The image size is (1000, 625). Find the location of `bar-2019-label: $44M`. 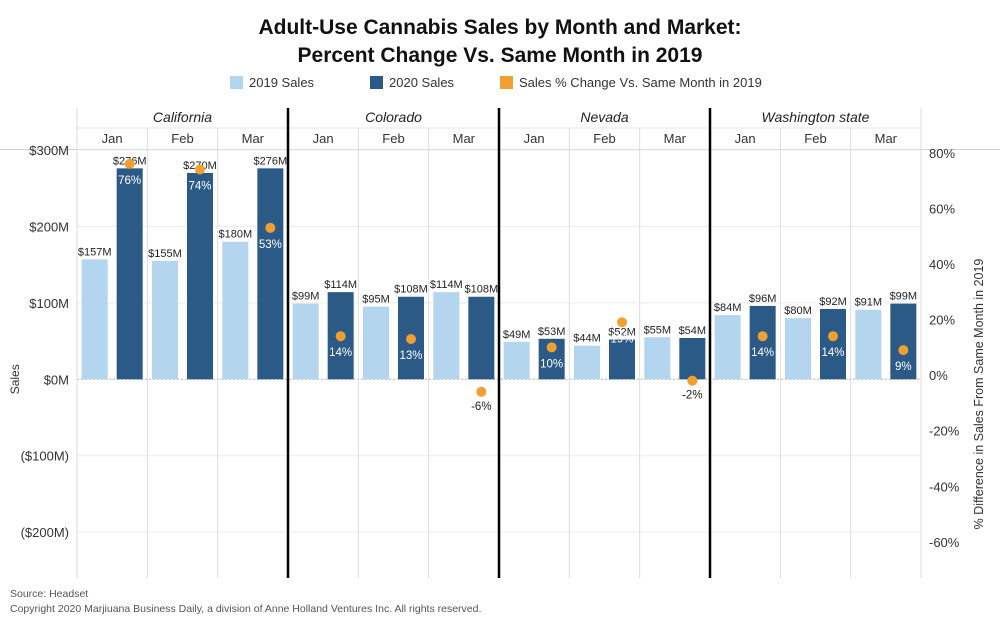

bar-2019-label: $44M is located at coordinates (587, 339).